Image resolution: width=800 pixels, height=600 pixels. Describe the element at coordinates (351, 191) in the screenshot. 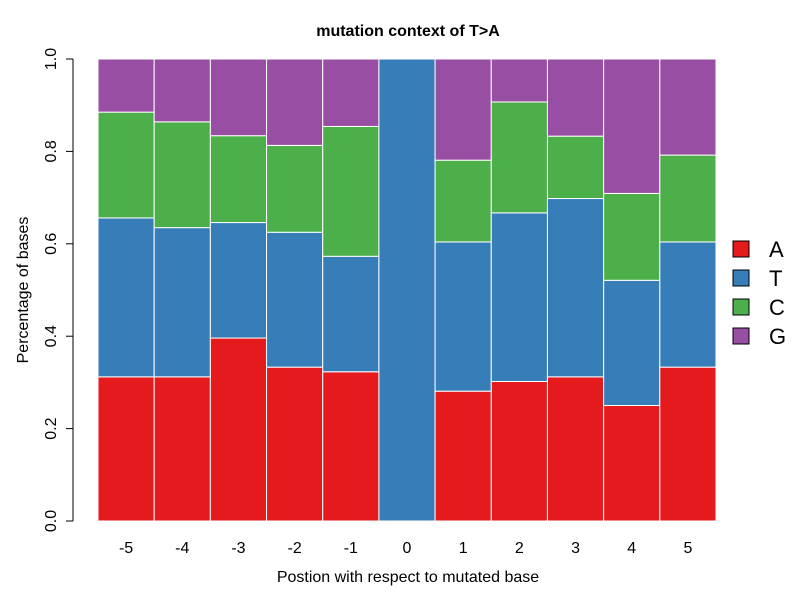

I see `bar-segment-C-pos--1` at that location.